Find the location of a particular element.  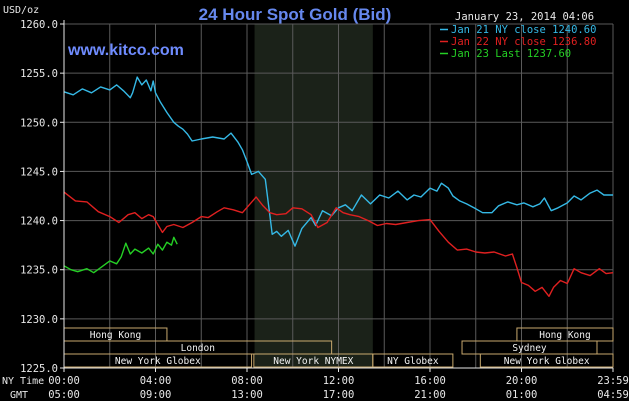

x-tick-gmt-label: 09:00 is located at coordinates (156, 395).